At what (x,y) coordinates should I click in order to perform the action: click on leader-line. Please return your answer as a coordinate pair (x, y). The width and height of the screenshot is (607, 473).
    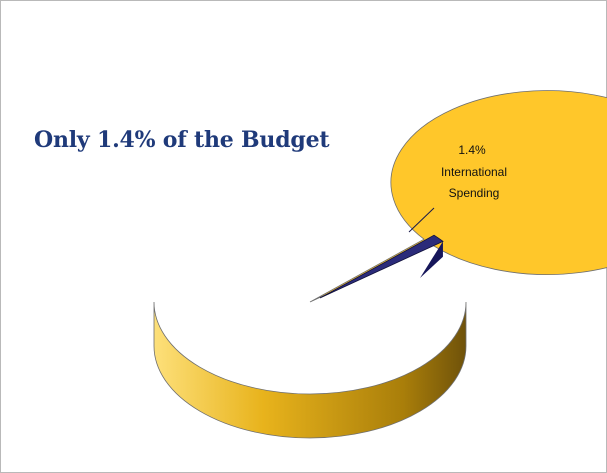
    Looking at the image, I should click on (421, 220).